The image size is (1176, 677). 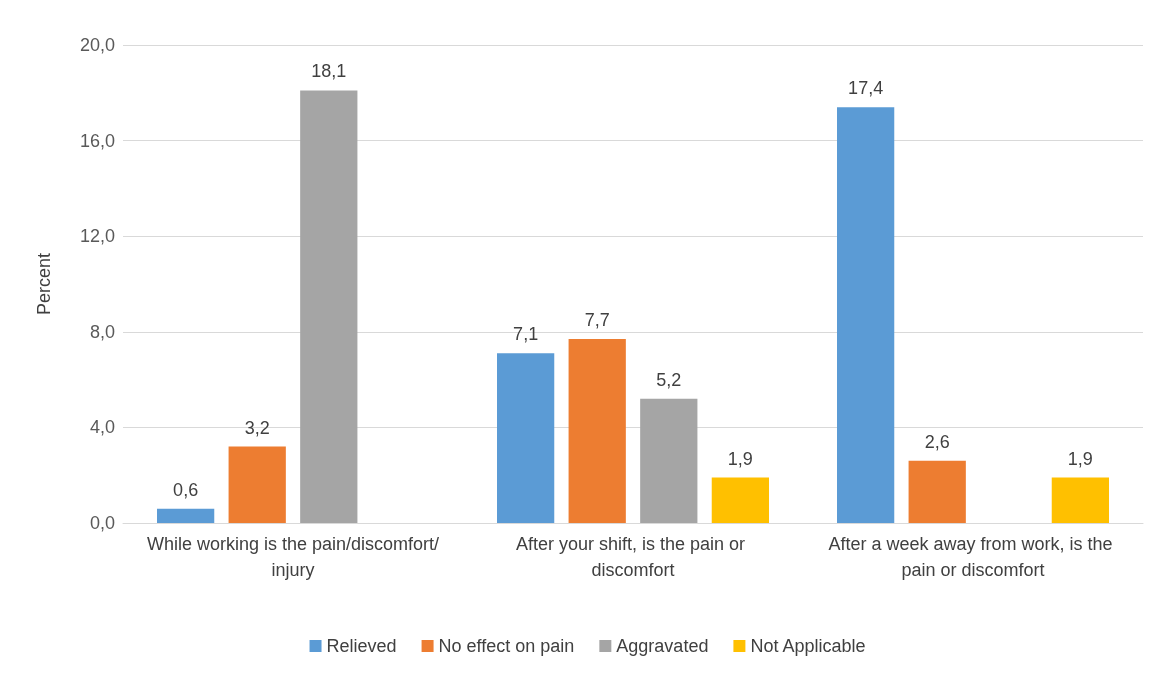 What do you see at coordinates (662, 646) in the screenshot?
I see `legend-label: Aggravated` at bounding box center [662, 646].